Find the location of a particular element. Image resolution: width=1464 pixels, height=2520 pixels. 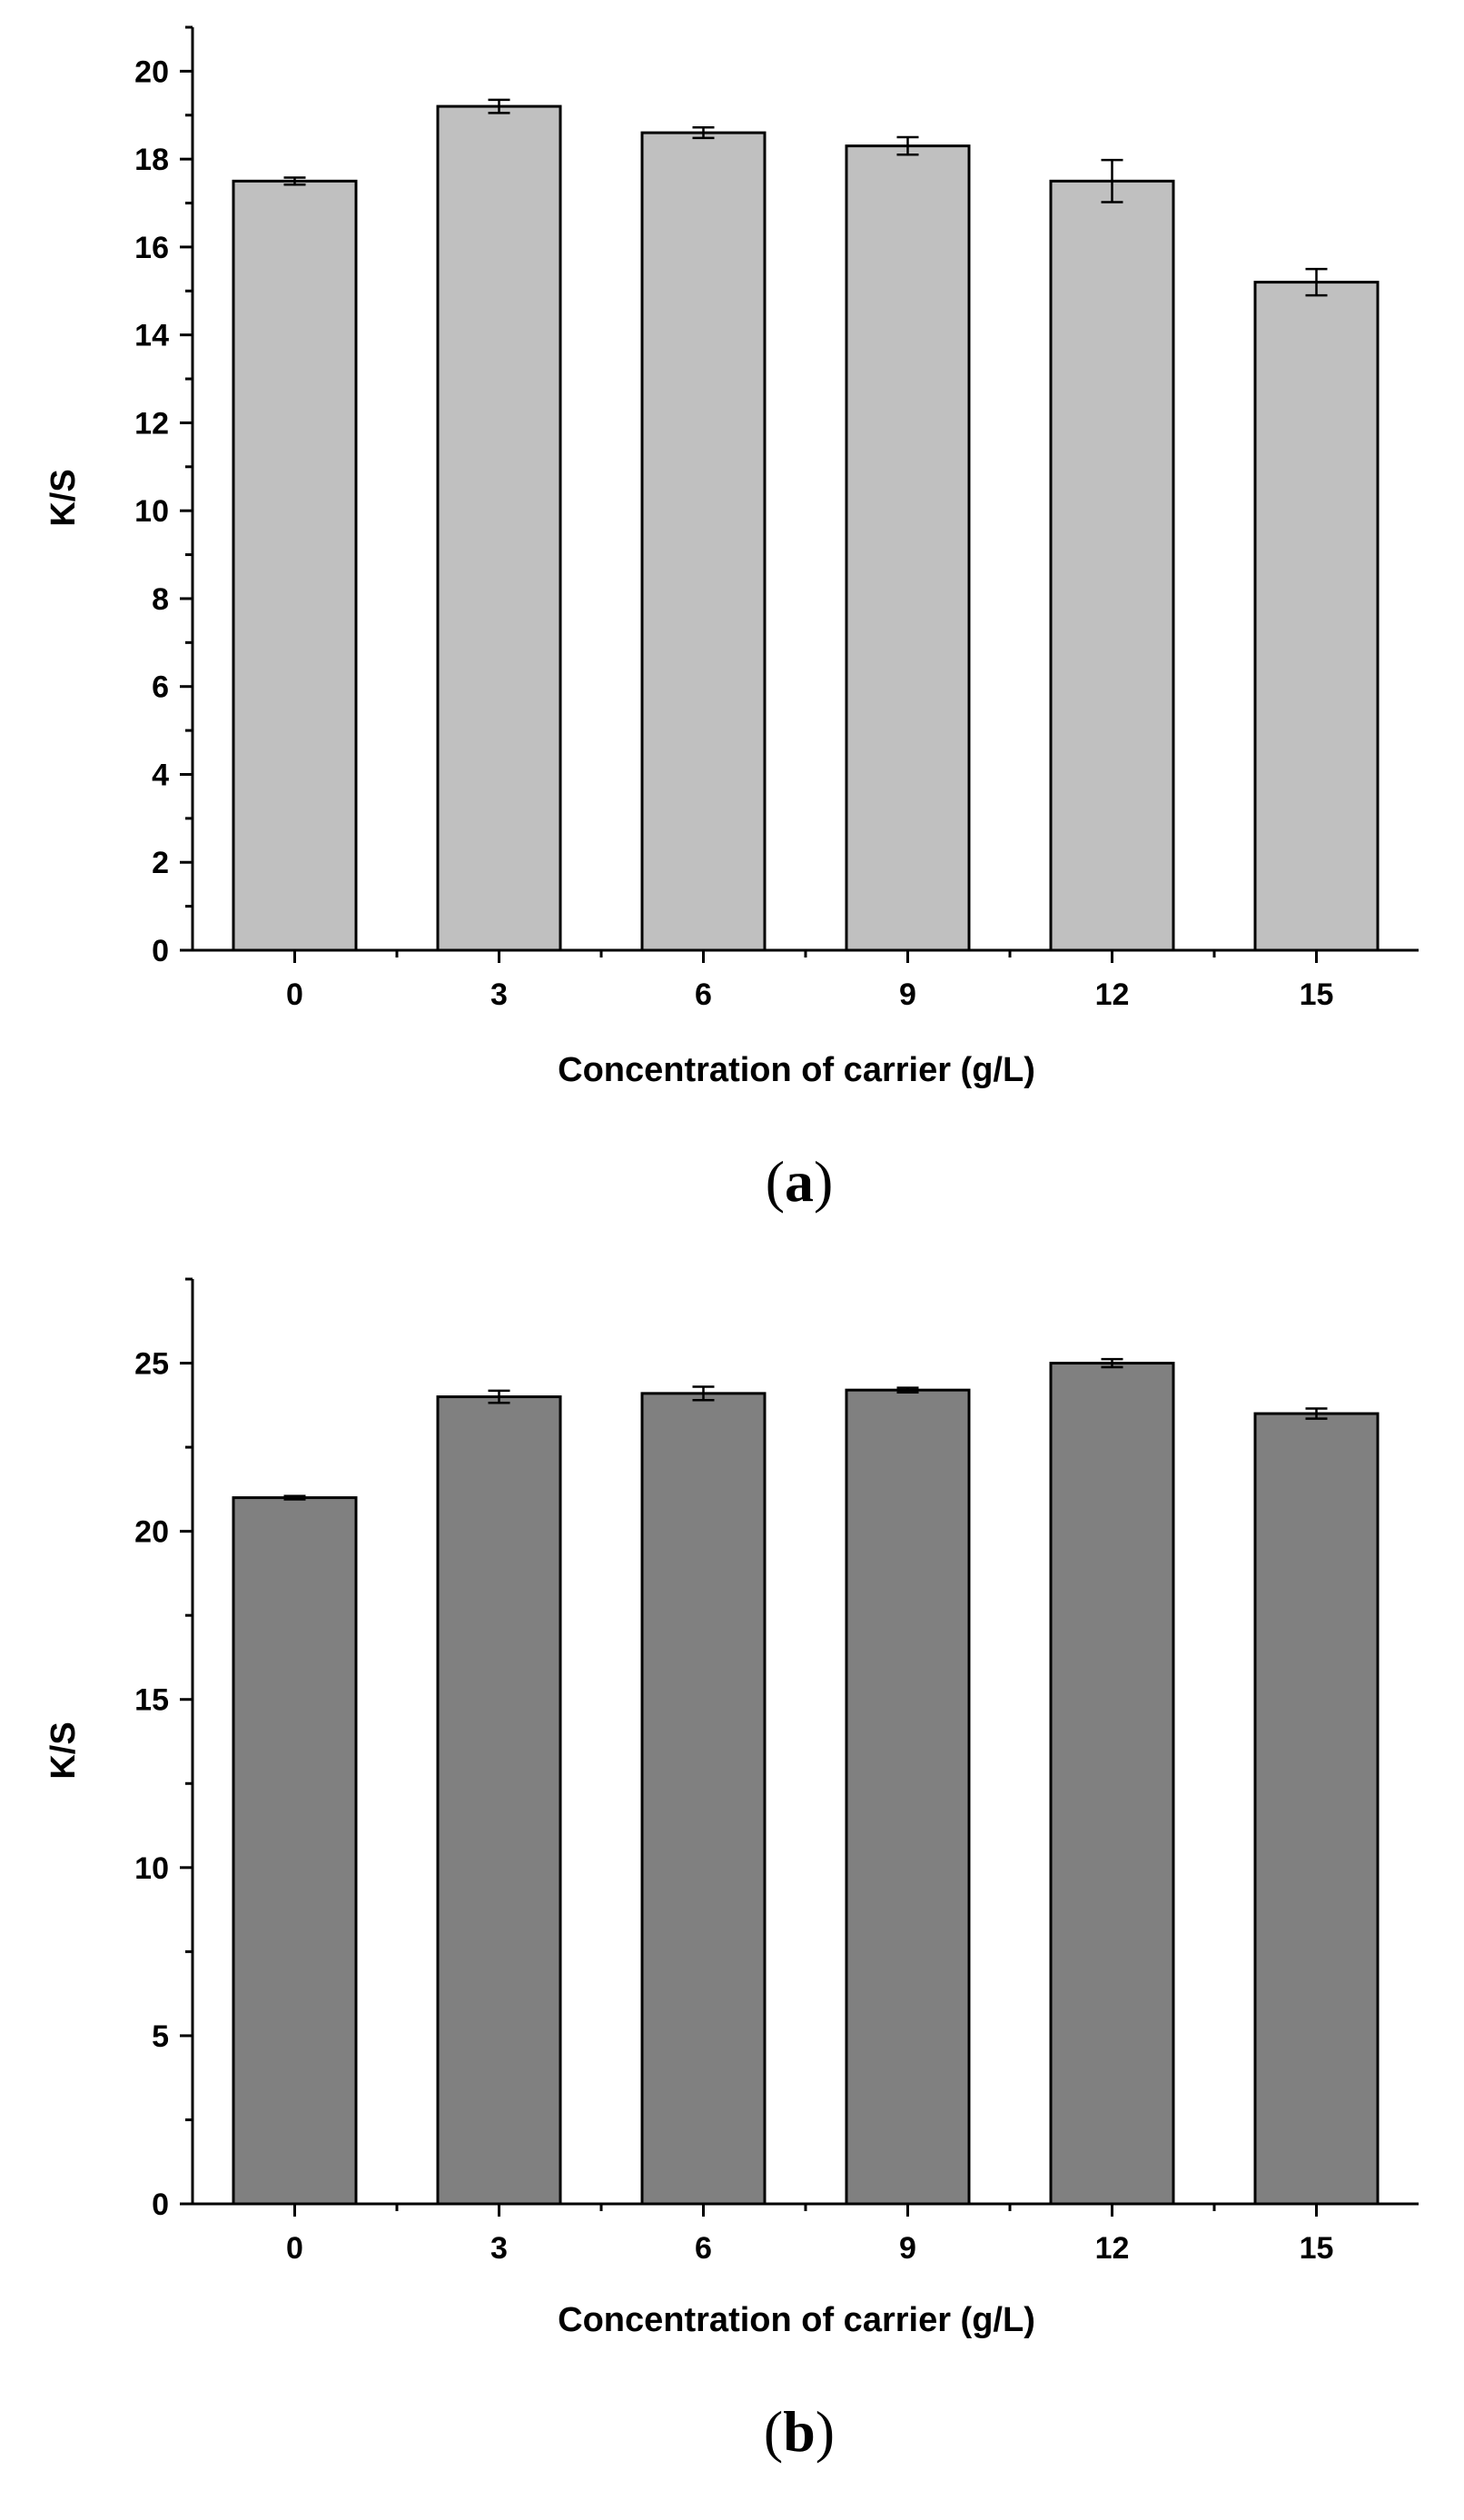

y-tick-label: 18 is located at coordinates (151, 160).